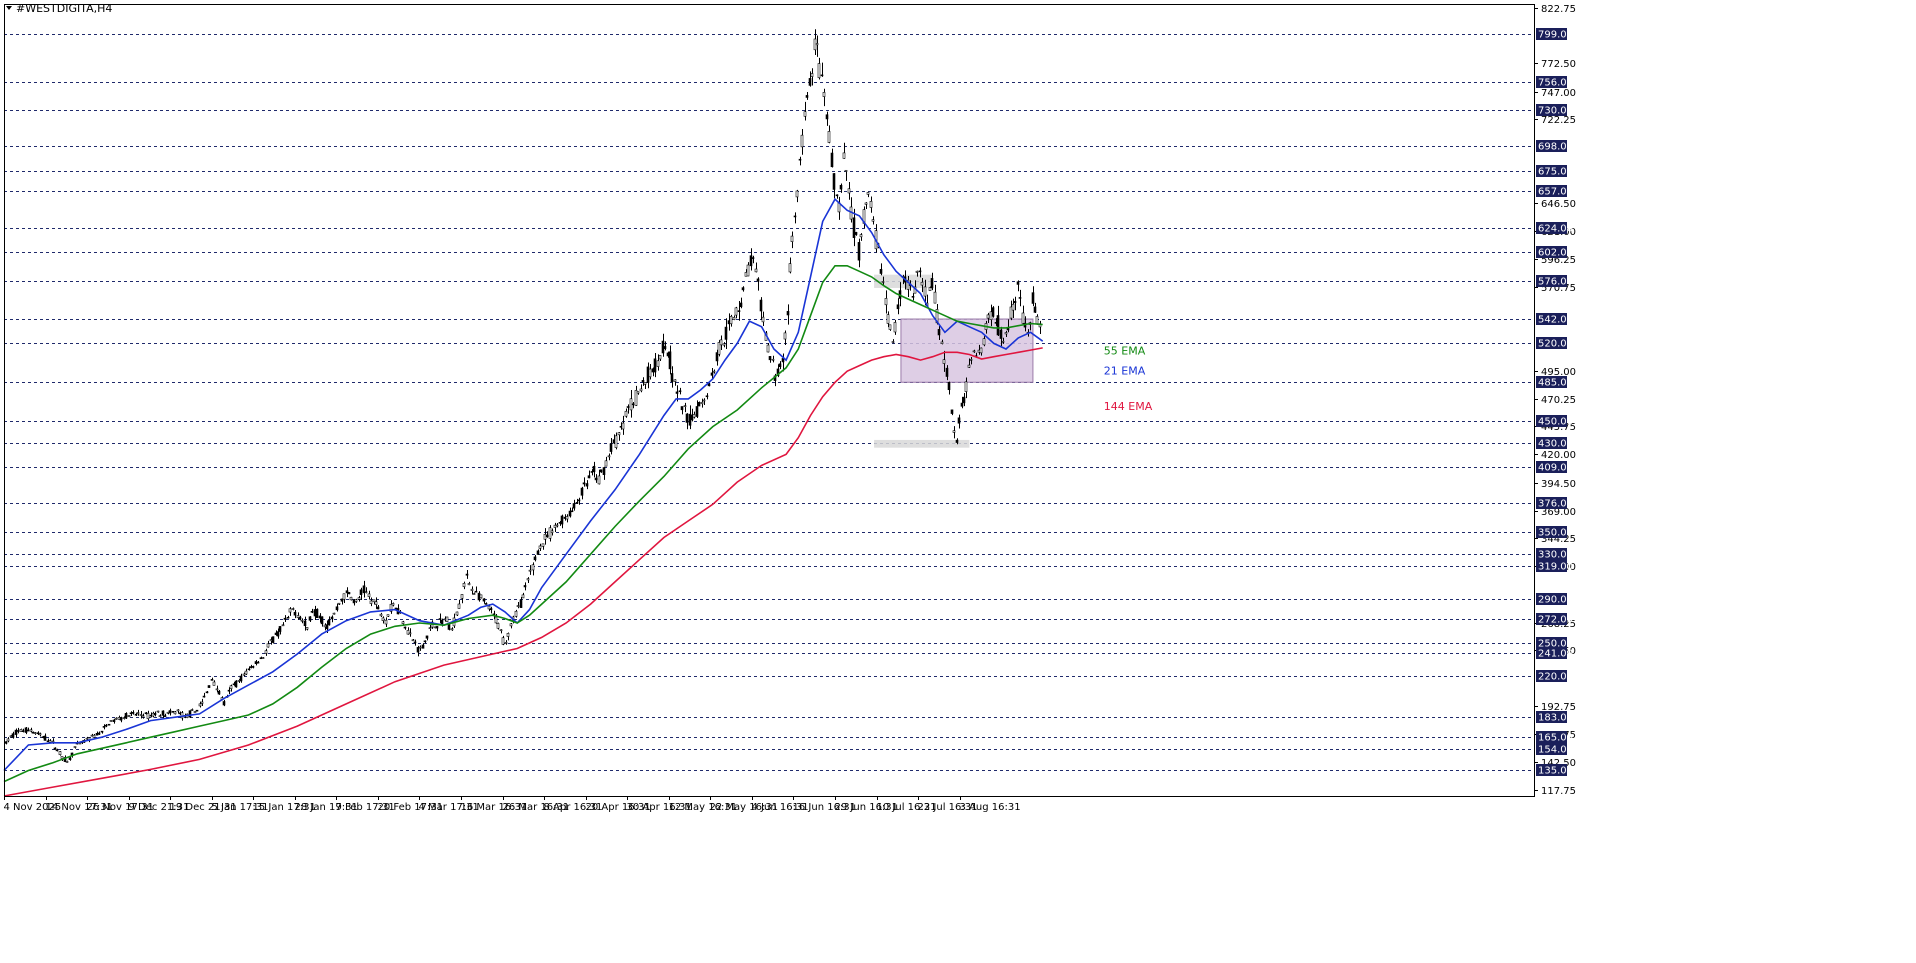  What do you see at coordinates (411, 807) in the screenshot?
I see `x-tick-label: 20 Feb 17:31` at bounding box center [411, 807].